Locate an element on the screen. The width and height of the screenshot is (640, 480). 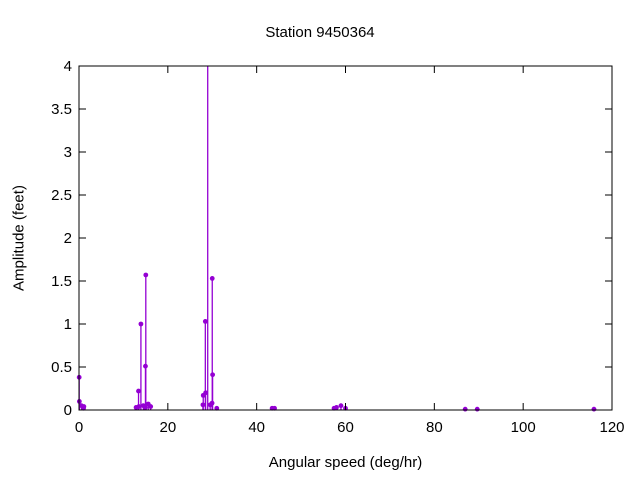
y-tick-label: 1.5 is located at coordinates (61, 281).